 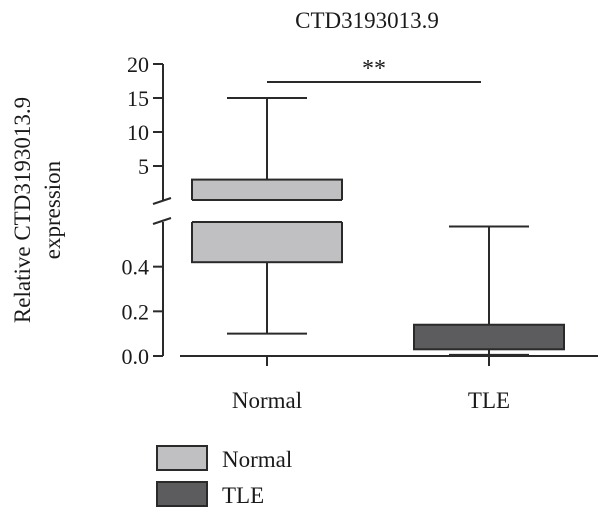 What do you see at coordinates (224, 476) in the screenshot?
I see `legend: Normal TLE` at bounding box center [224, 476].